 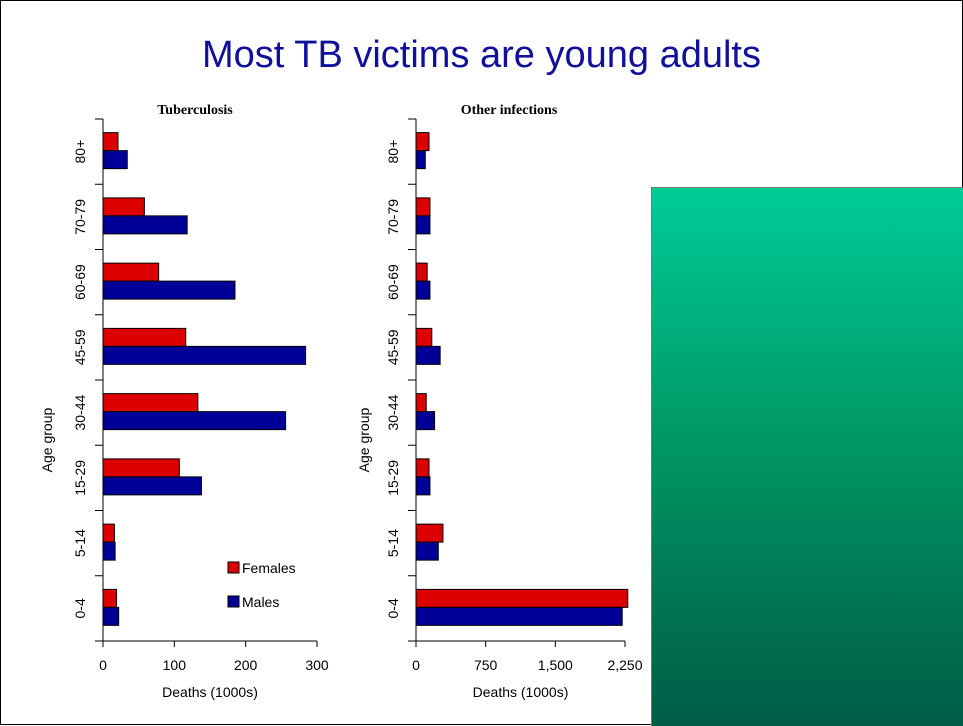 What do you see at coordinates (269, 568) in the screenshot?
I see `legend-label-females: Females` at bounding box center [269, 568].